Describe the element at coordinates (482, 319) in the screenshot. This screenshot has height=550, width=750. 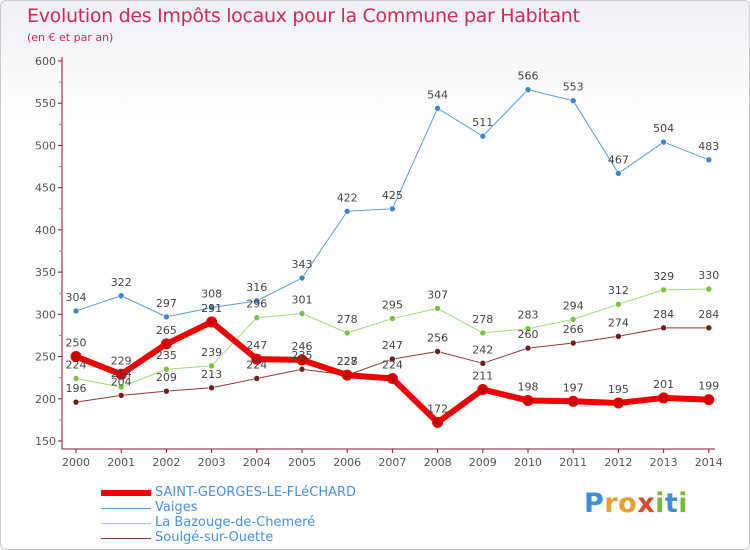
I see `data-label: 278` at that location.